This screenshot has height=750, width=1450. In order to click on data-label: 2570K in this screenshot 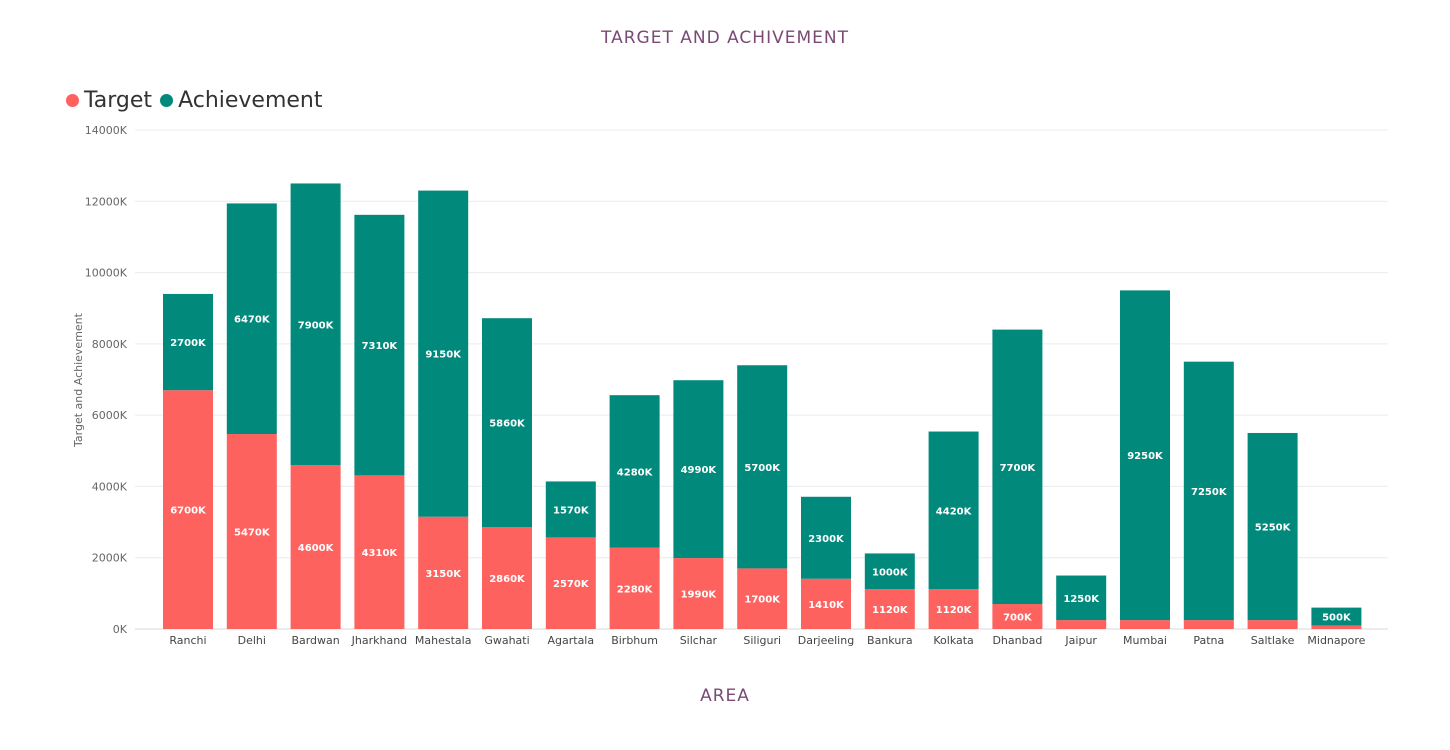, I will do `click(571, 584)`.